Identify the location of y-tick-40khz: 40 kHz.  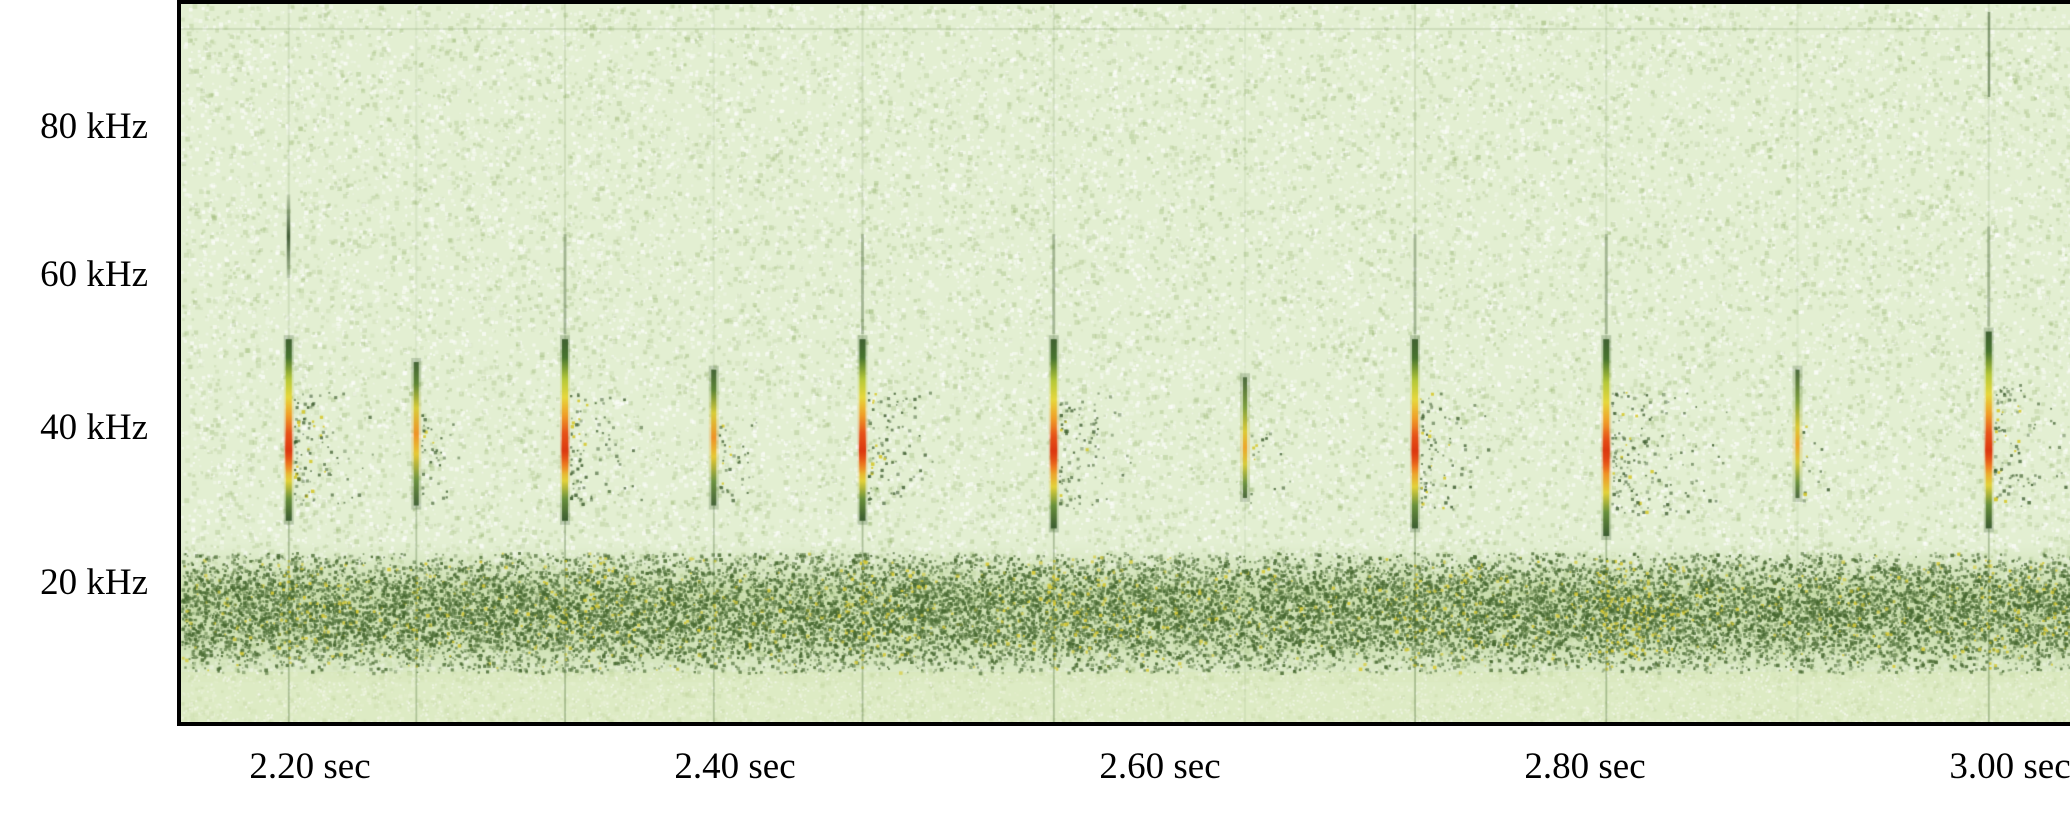
(94, 427).